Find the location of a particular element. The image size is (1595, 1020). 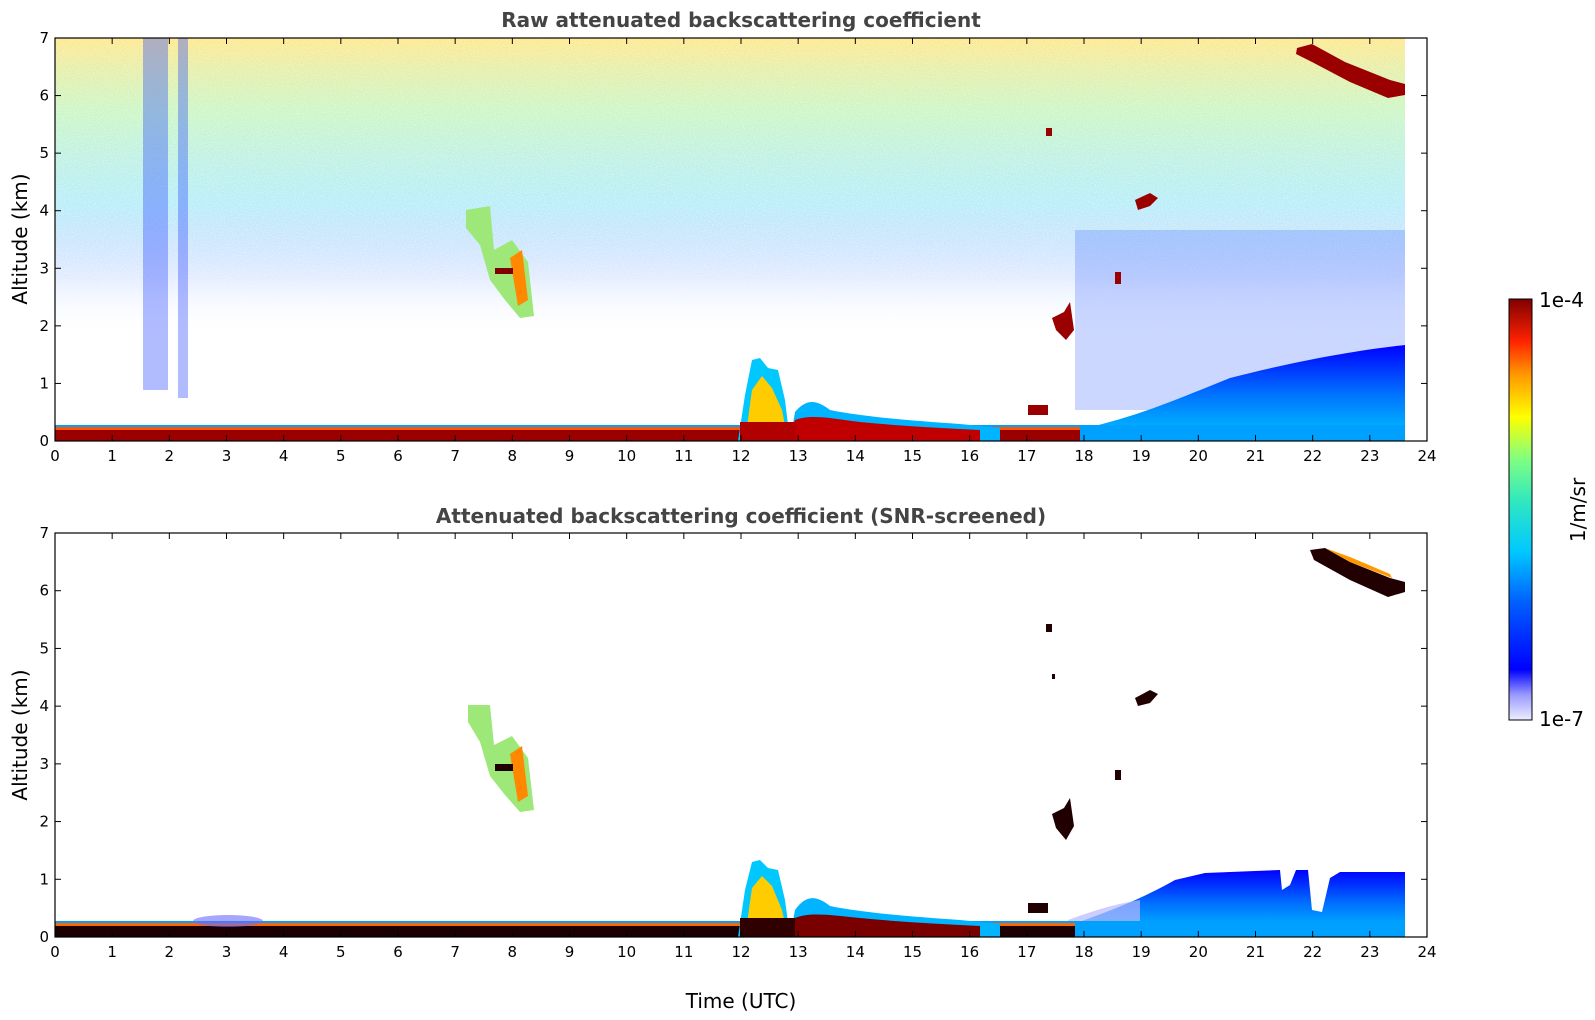

colorbar-gradient is located at coordinates (1520, 509).